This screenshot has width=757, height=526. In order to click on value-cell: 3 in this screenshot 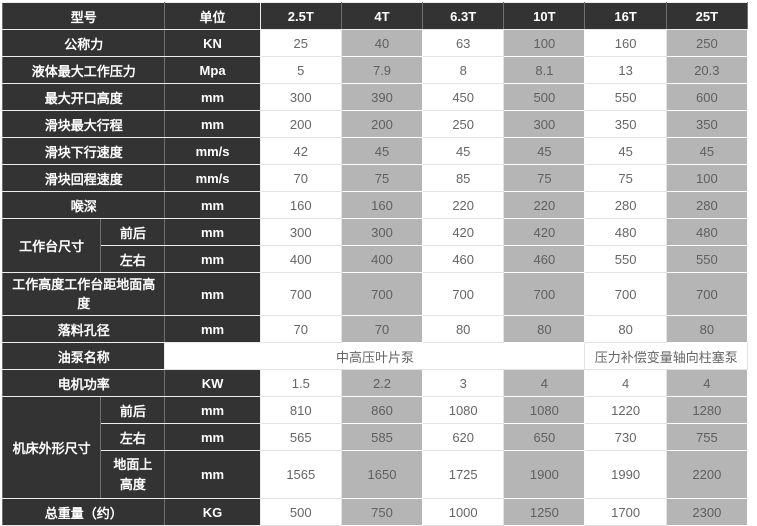, I will do `click(463, 383)`.